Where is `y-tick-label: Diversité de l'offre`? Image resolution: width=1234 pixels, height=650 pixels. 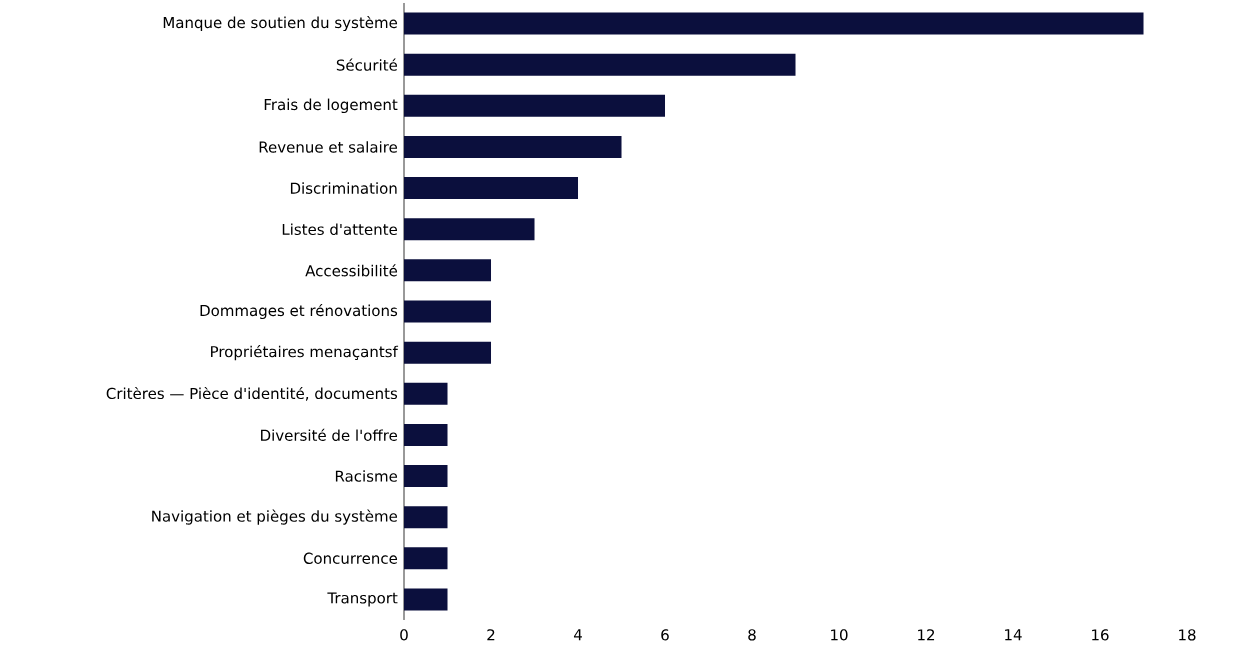
y-tick-label: Diversité de l'offre is located at coordinates (329, 434).